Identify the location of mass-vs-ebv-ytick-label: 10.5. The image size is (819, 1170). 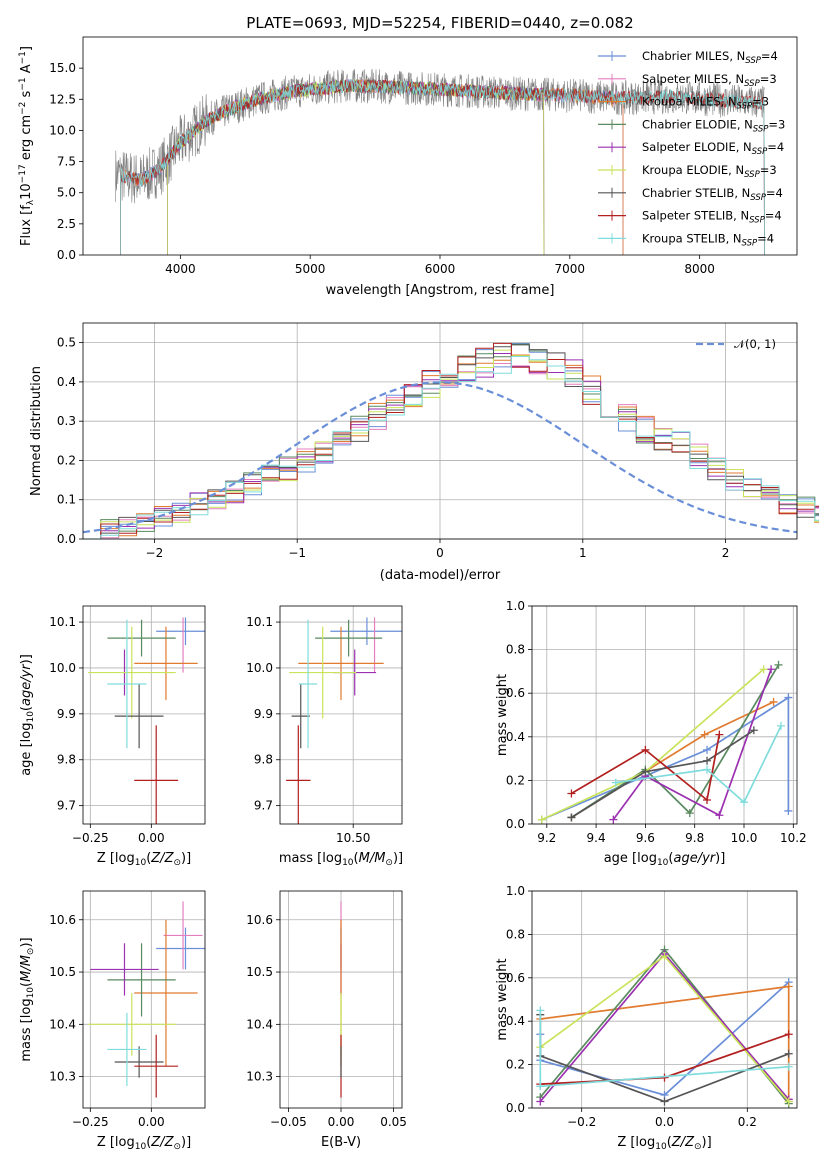
(259, 972).